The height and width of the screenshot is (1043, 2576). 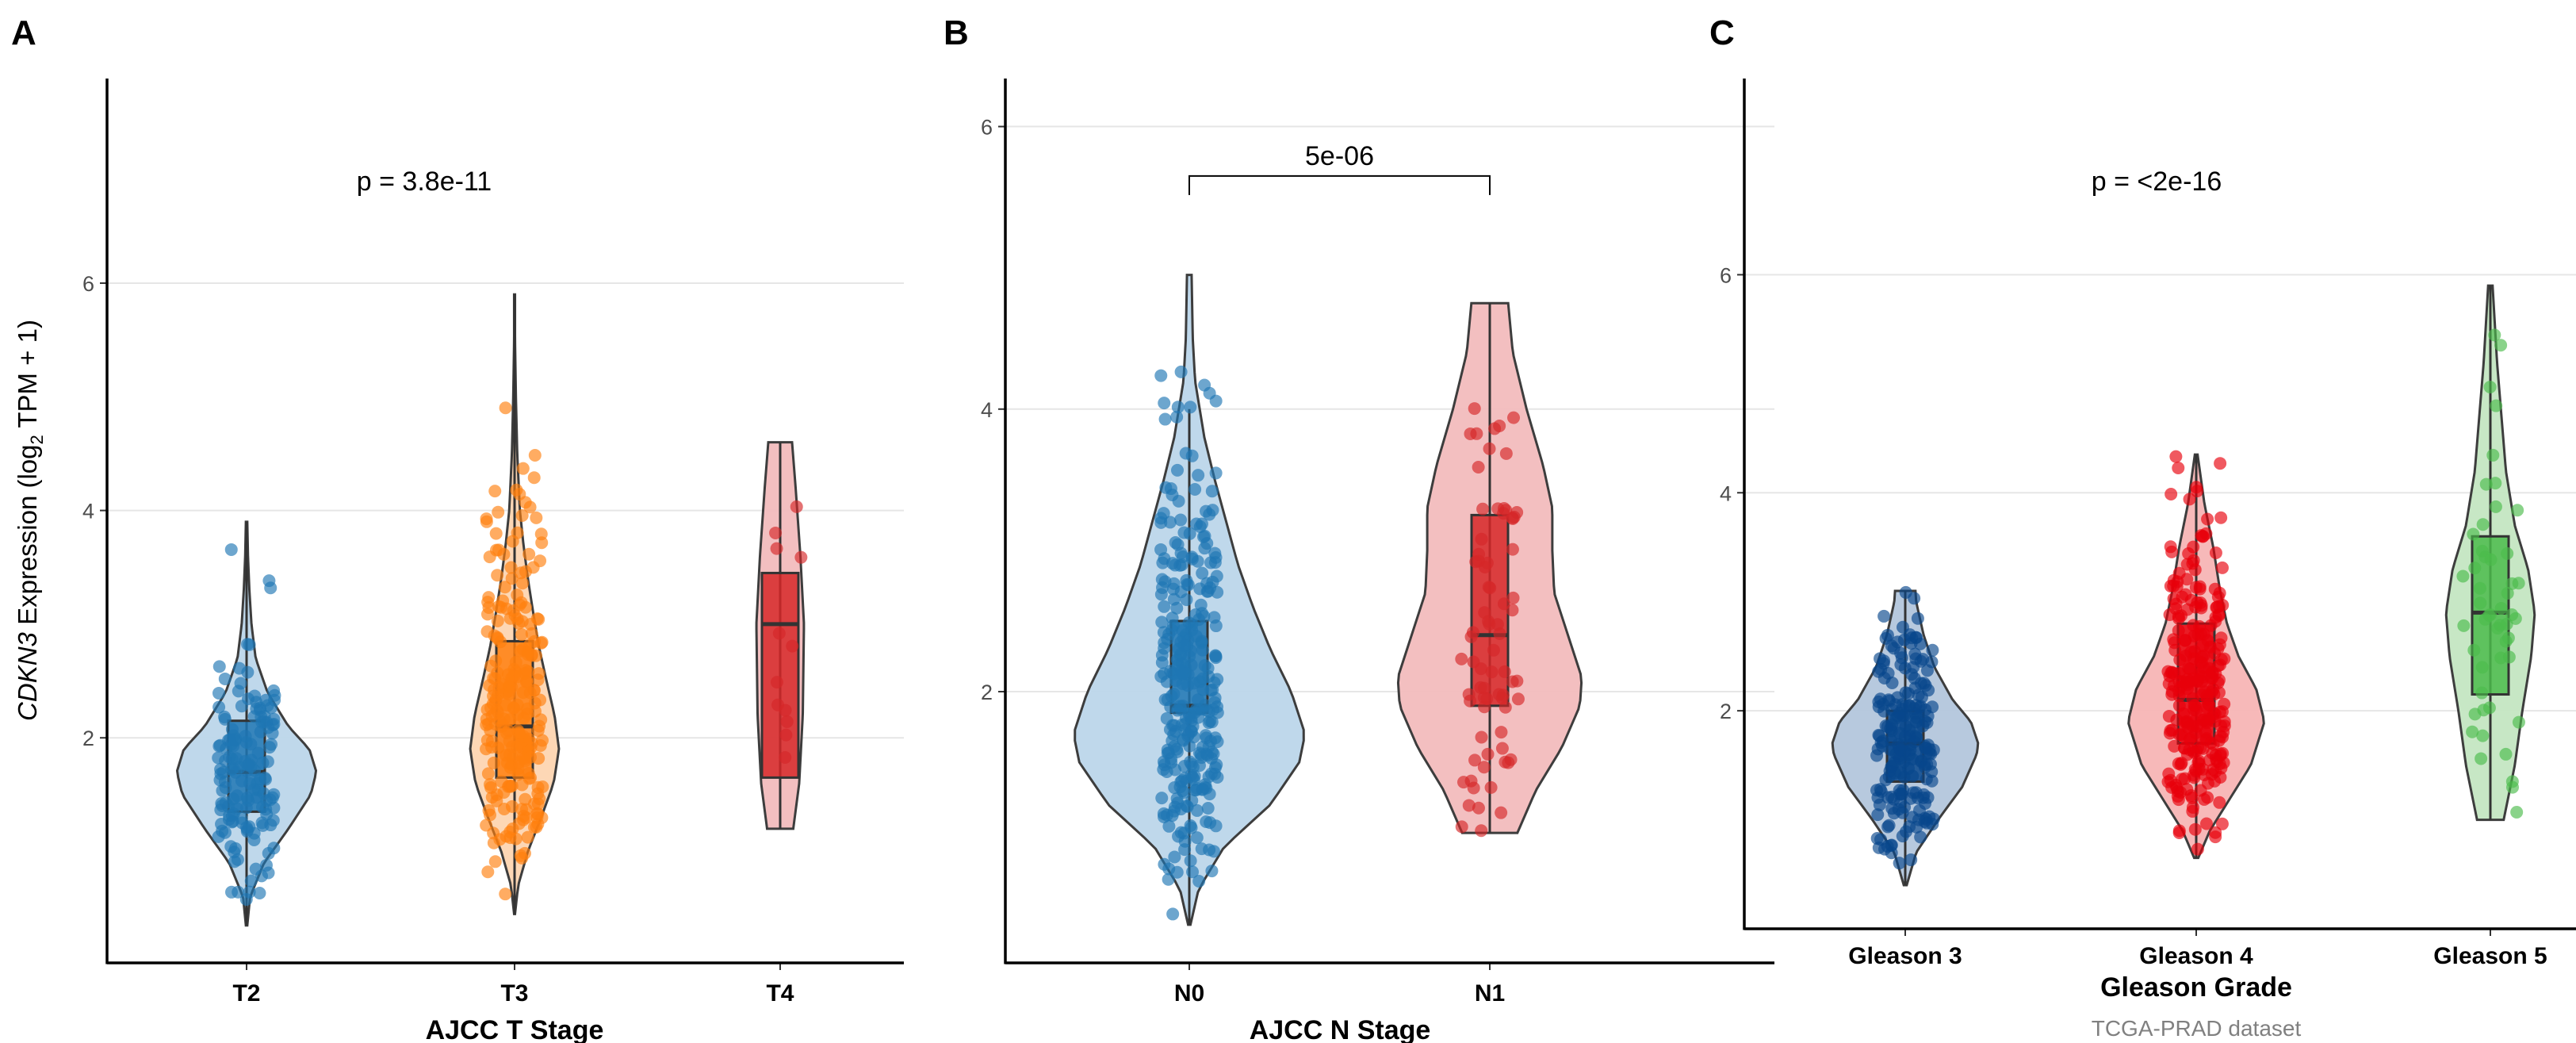 What do you see at coordinates (1726, 275) in the screenshot?
I see `y-tick-label: 6` at bounding box center [1726, 275].